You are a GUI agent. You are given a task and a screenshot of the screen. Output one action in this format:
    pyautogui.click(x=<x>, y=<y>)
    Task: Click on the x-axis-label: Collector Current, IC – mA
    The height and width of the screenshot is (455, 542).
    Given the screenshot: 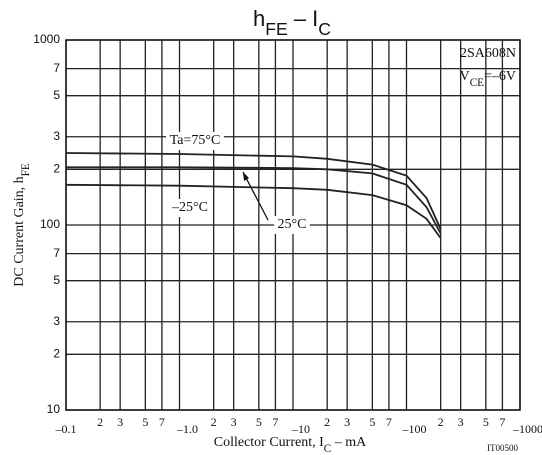 What is the action you would take?
    pyautogui.click(x=290, y=444)
    